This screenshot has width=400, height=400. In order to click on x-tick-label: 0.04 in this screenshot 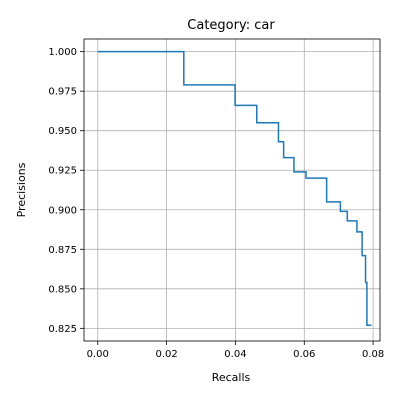, I will do `click(235, 354)`.